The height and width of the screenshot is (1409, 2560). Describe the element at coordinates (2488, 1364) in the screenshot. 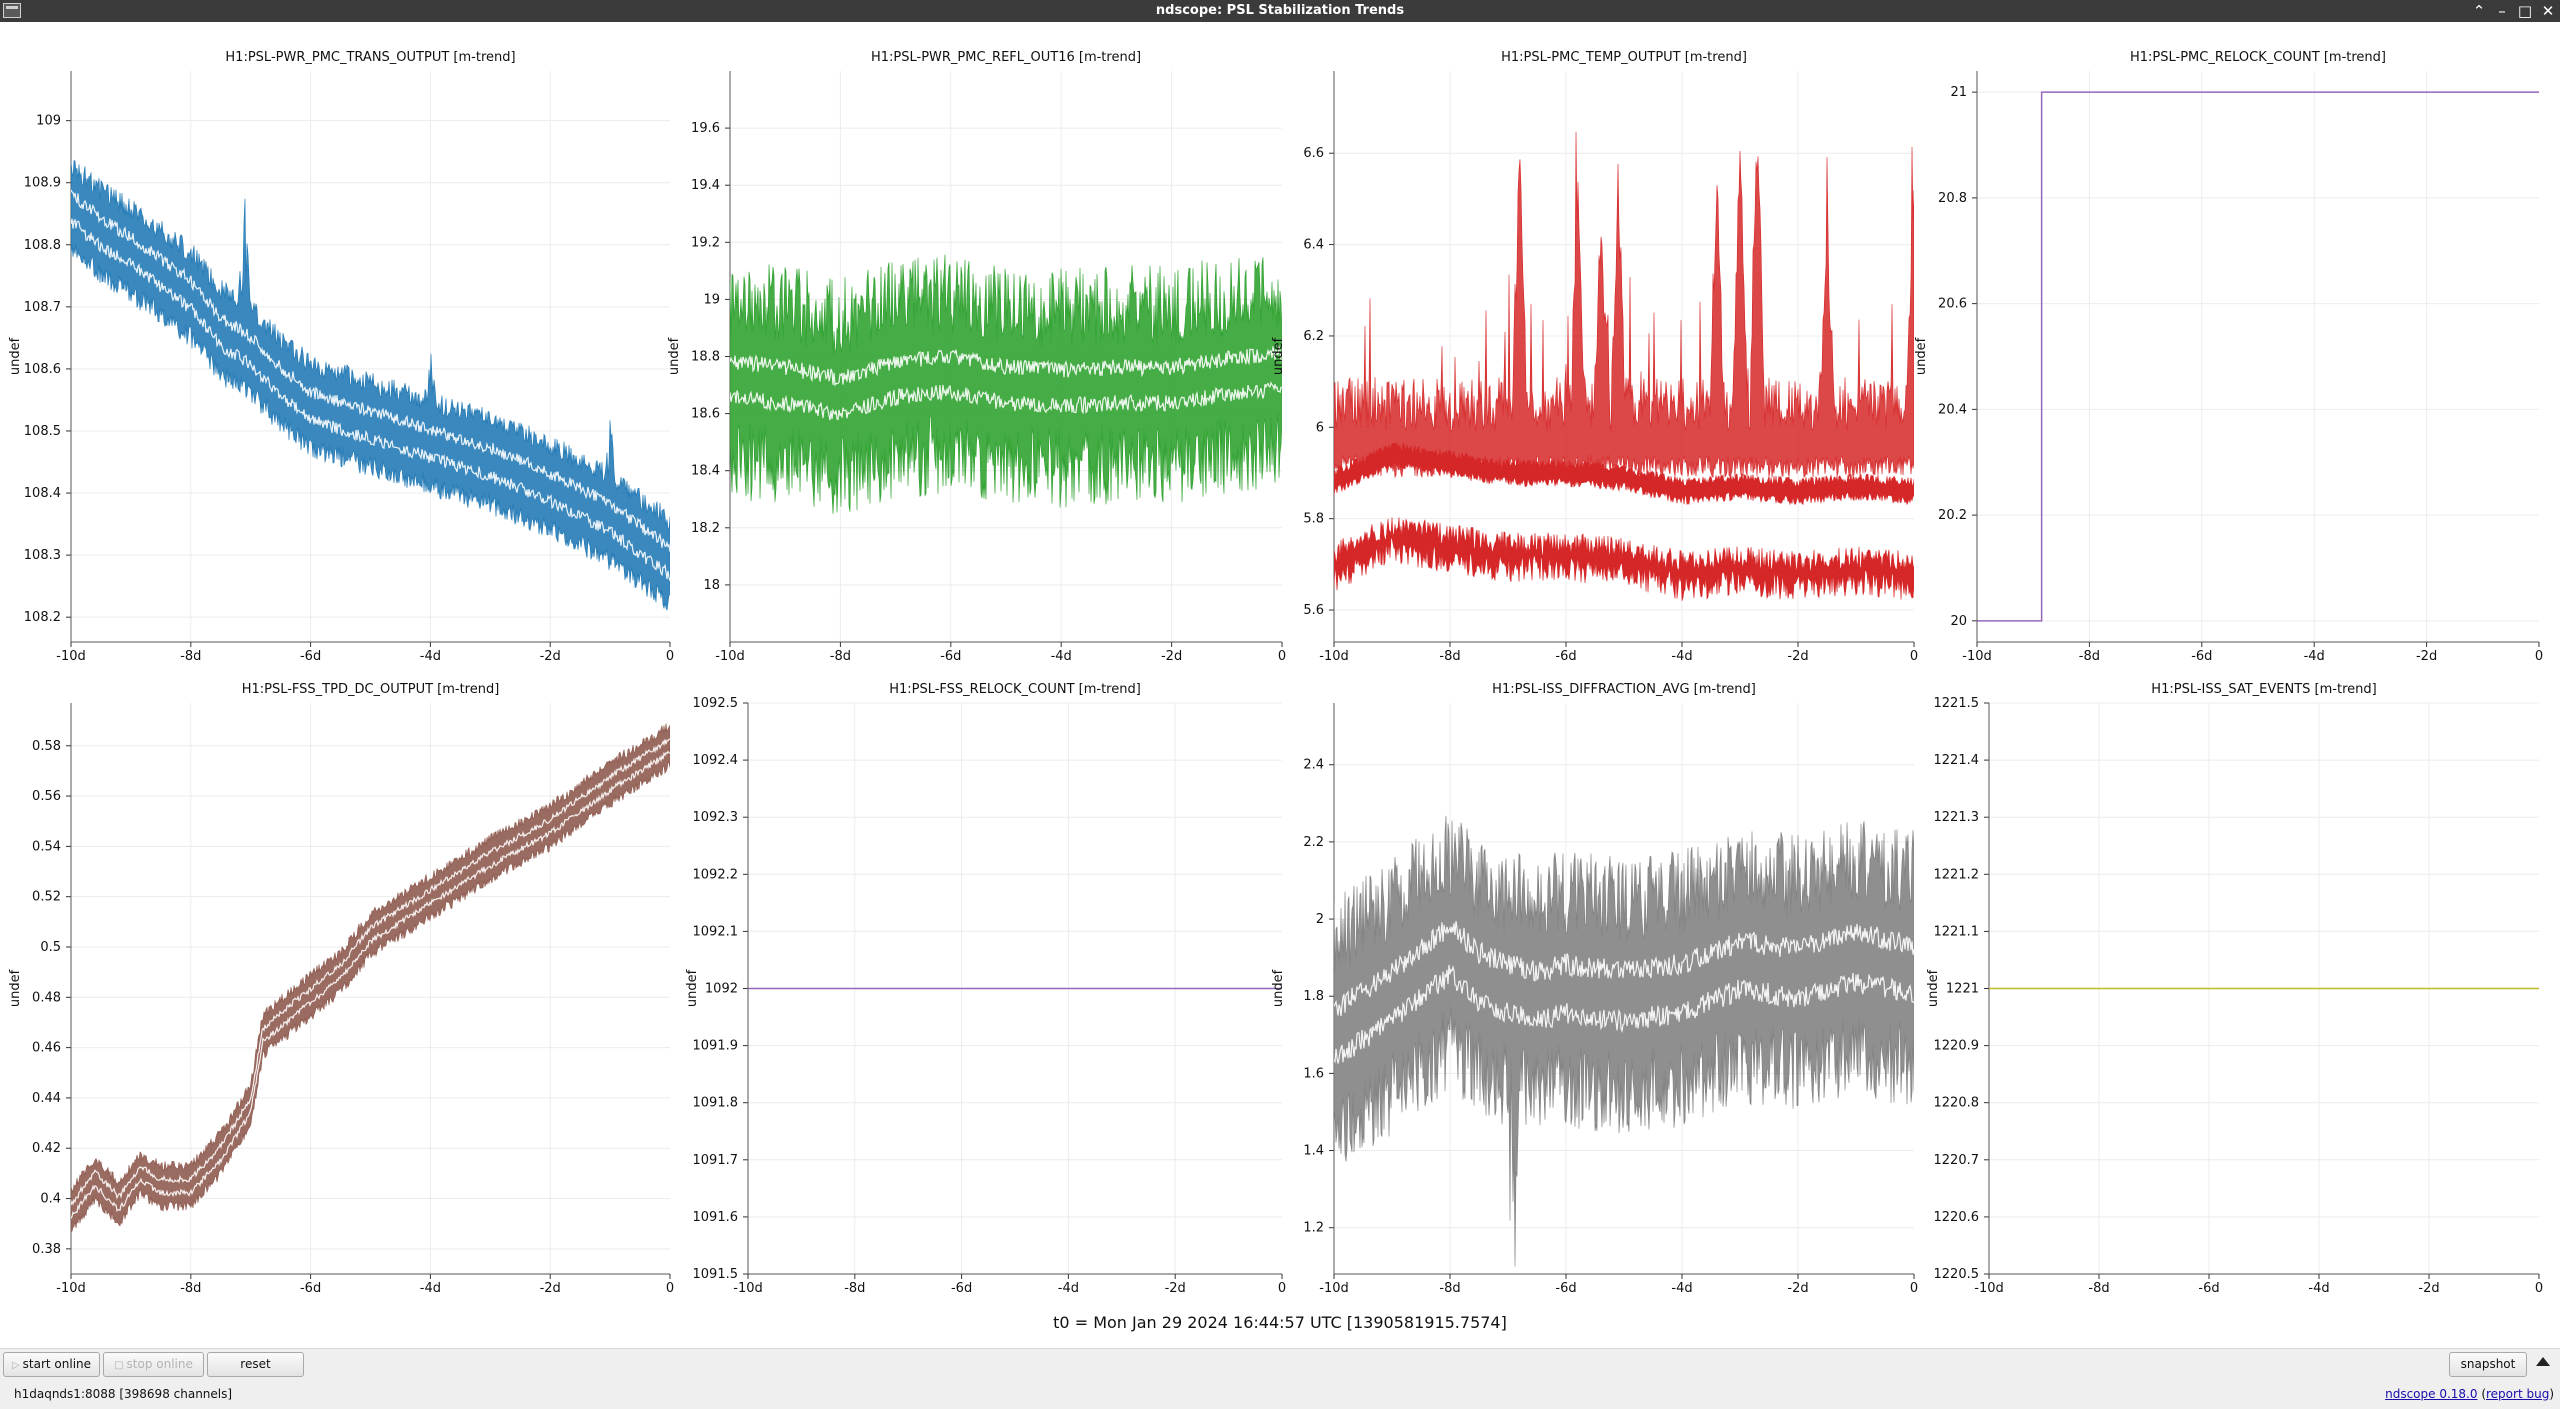

I see `snapshot-button: snapshot` at that location.